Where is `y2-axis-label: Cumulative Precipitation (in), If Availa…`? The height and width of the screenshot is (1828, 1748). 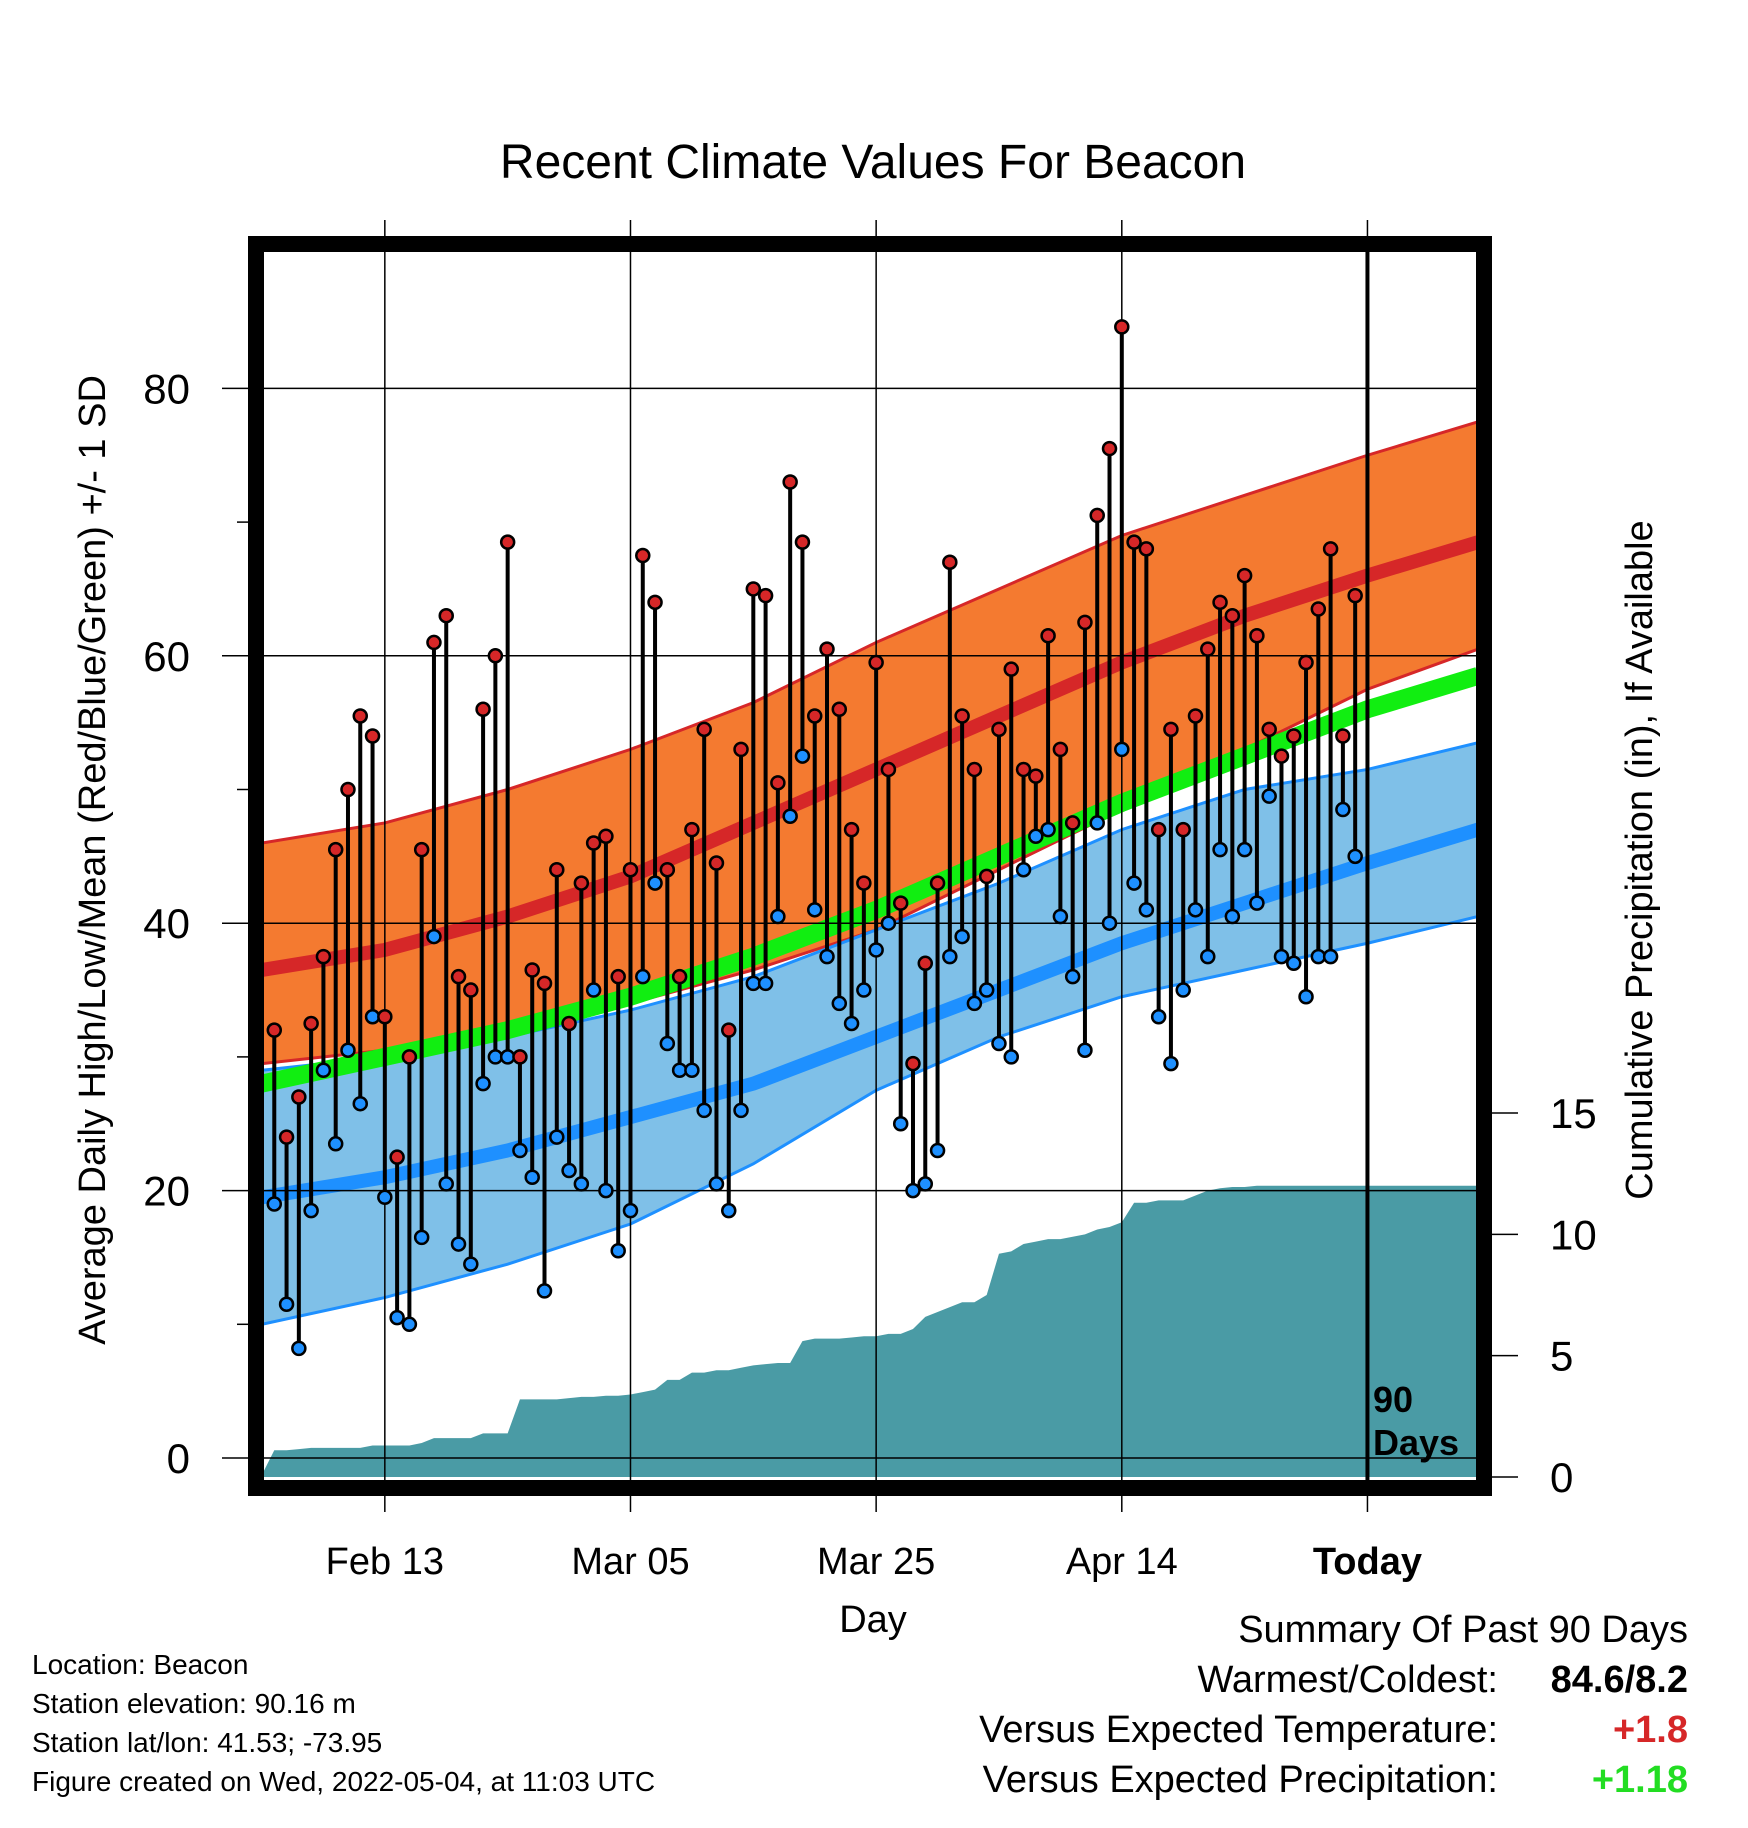 y2-axis-label: Cumulative Precipitation (in), If Availa… is located at coordinates (1640, 859).